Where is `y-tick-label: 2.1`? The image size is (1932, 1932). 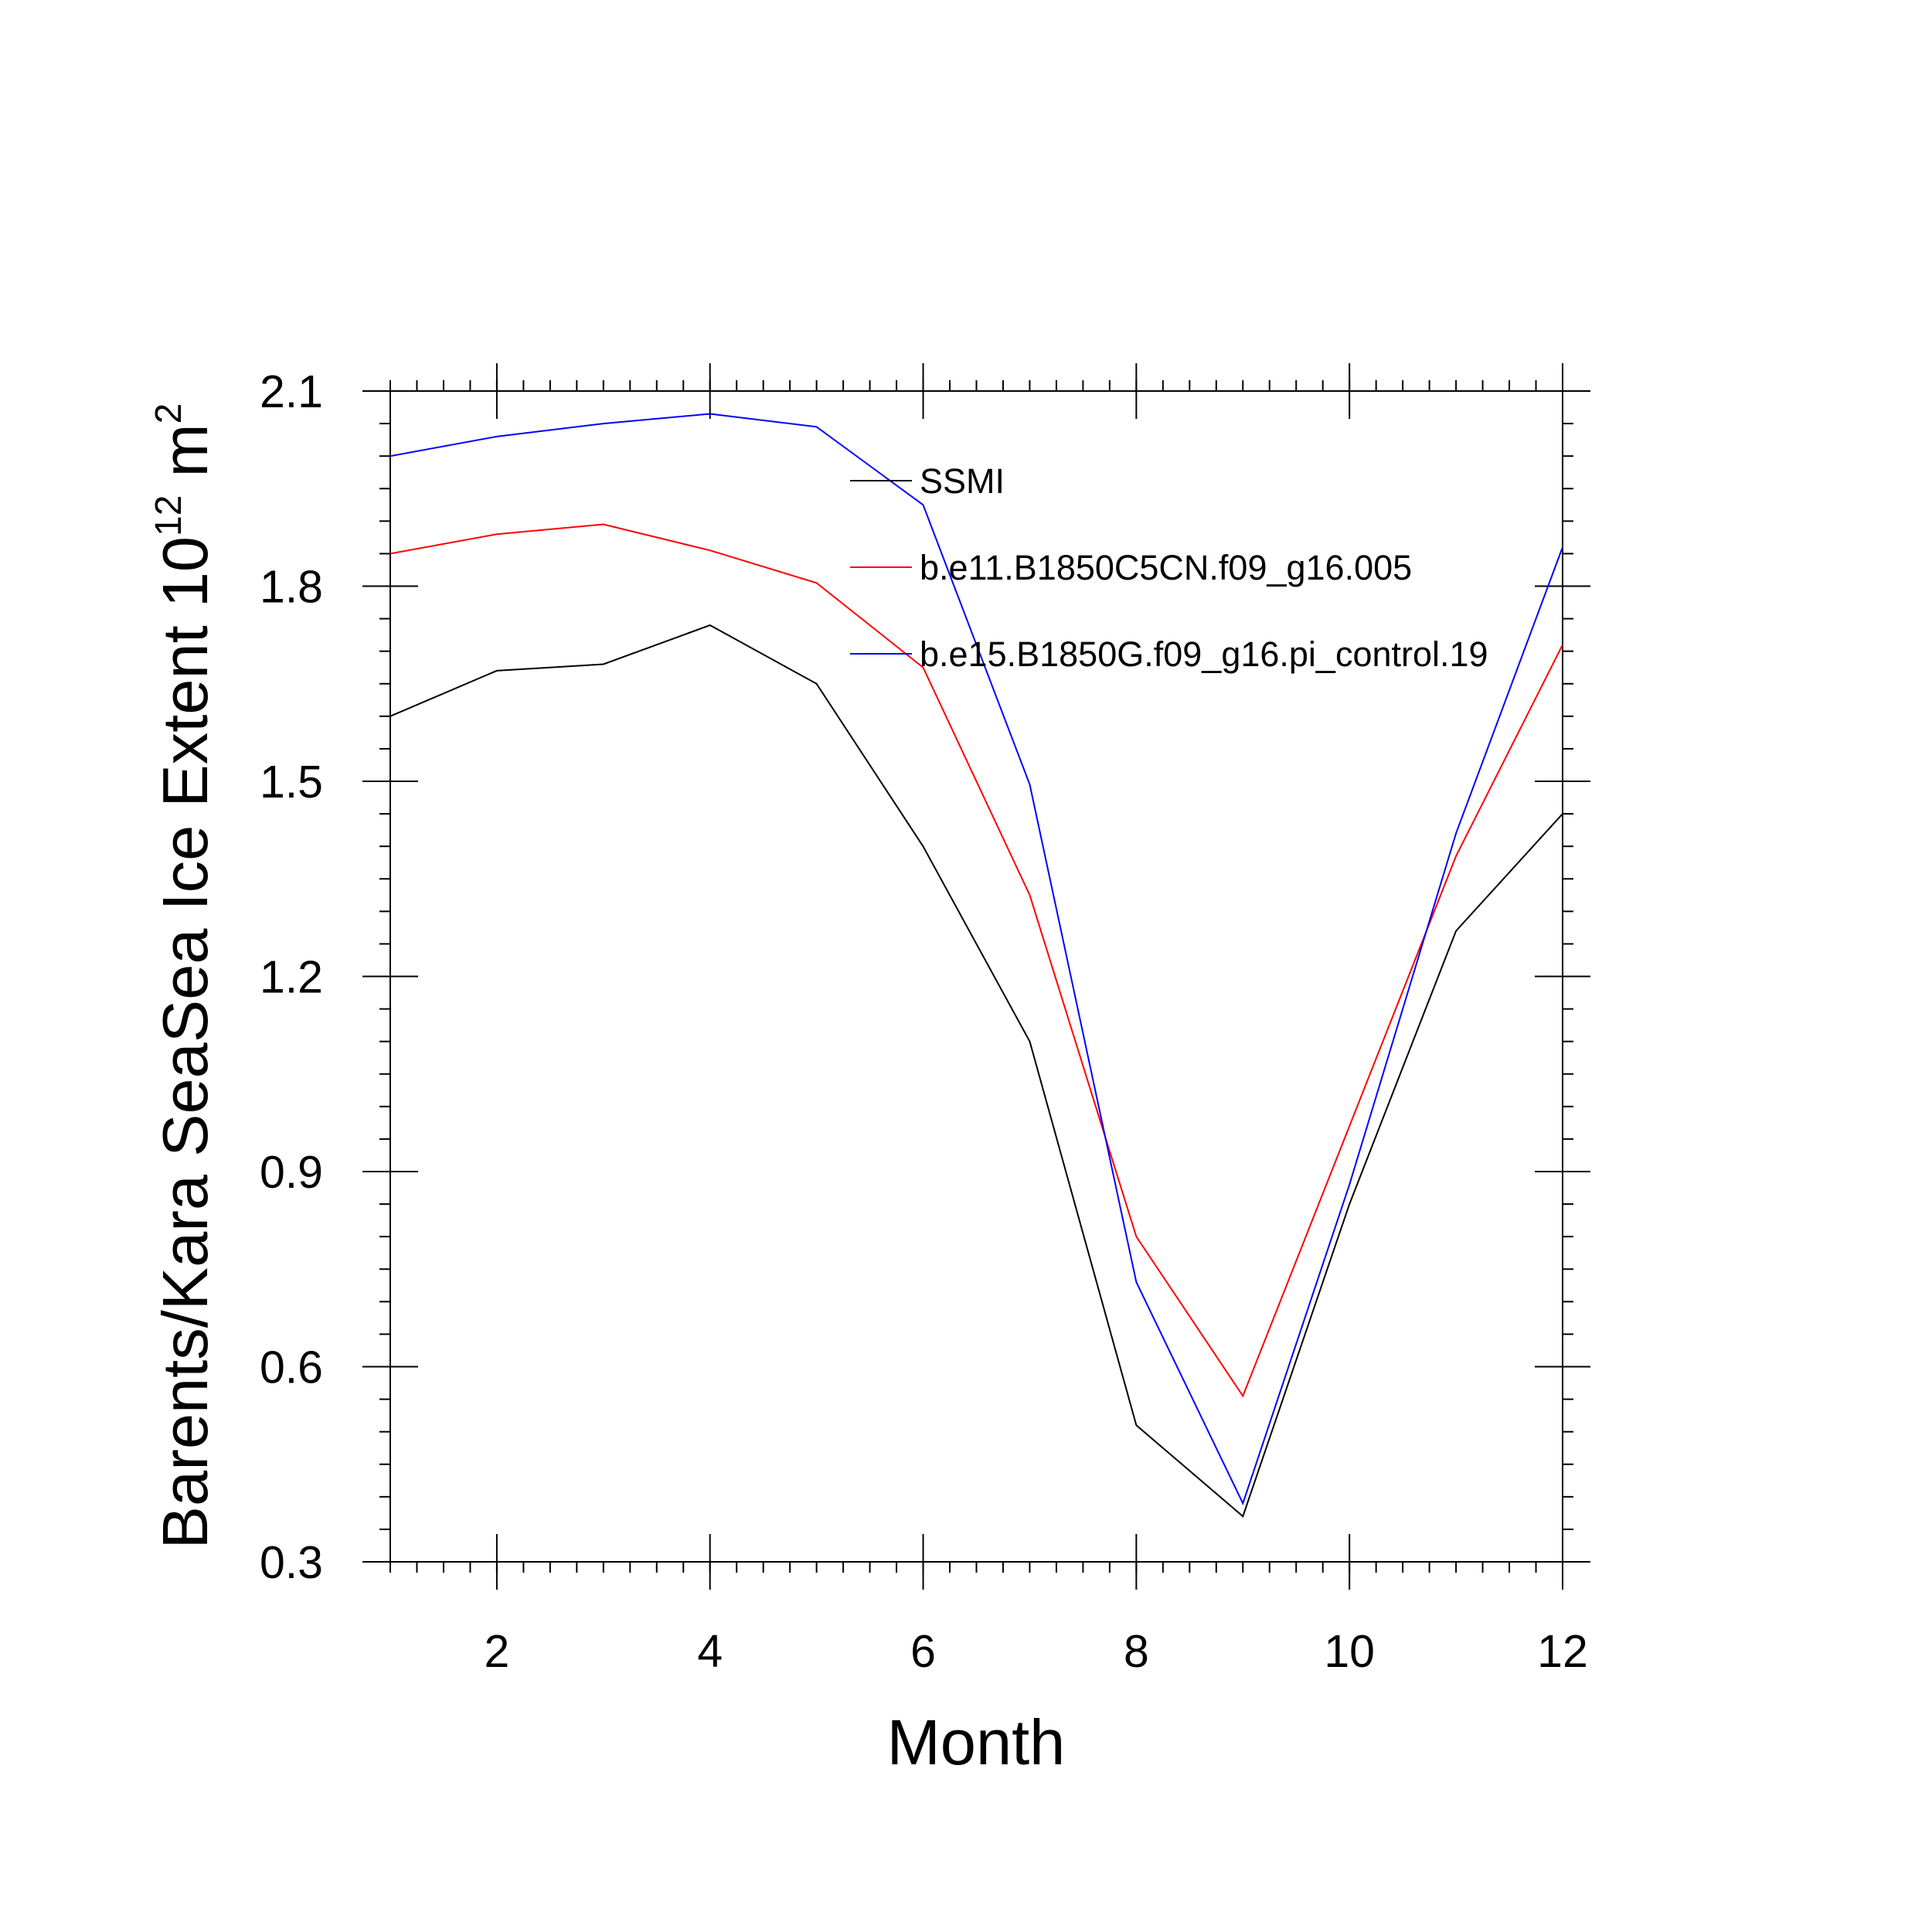
y-tick-label: 2.1 is located at coordinates (291, 392).